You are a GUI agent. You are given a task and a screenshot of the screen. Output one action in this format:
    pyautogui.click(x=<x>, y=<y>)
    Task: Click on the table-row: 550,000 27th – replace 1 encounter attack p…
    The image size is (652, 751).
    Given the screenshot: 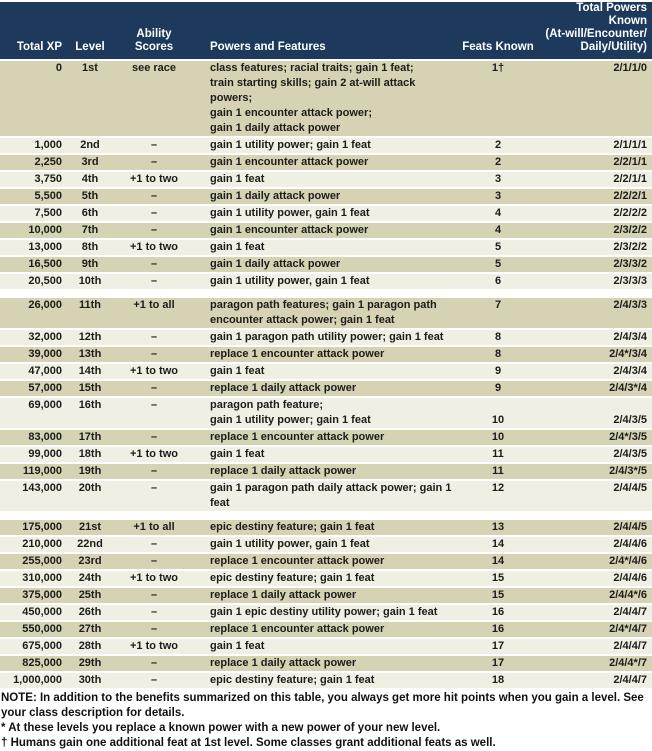 What is the action you would take?
    pyautogui.click(x=326, y=628)
    